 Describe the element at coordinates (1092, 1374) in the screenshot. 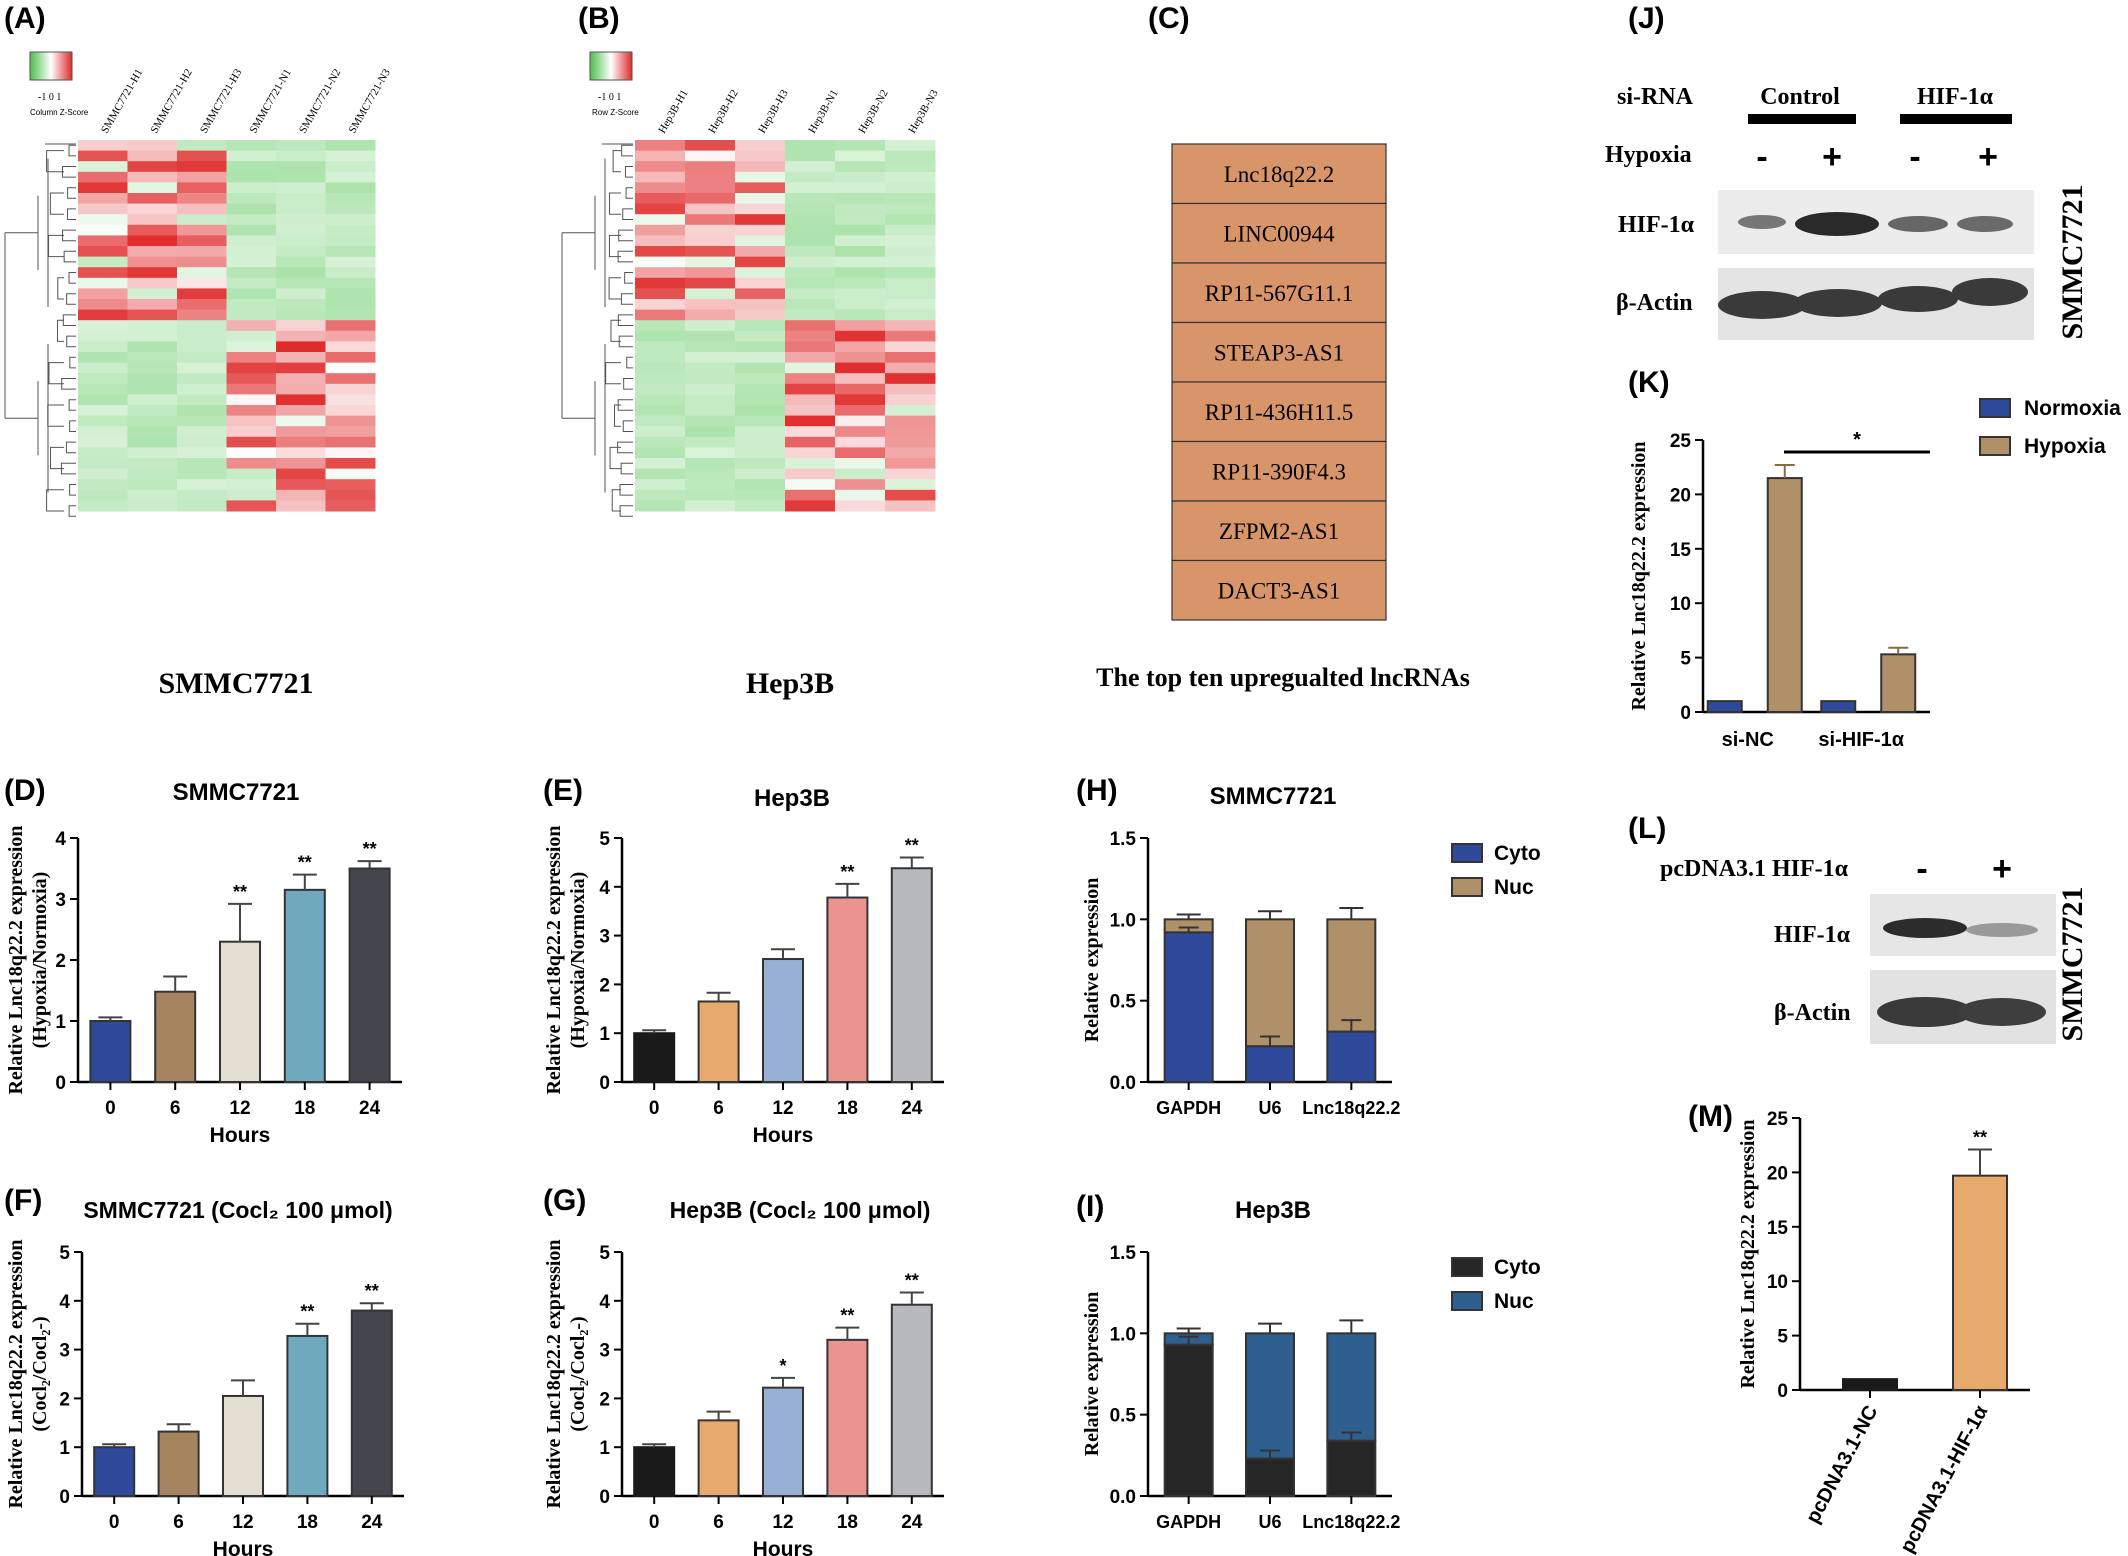

I see `y-axis-label: Relative expression` at that location.